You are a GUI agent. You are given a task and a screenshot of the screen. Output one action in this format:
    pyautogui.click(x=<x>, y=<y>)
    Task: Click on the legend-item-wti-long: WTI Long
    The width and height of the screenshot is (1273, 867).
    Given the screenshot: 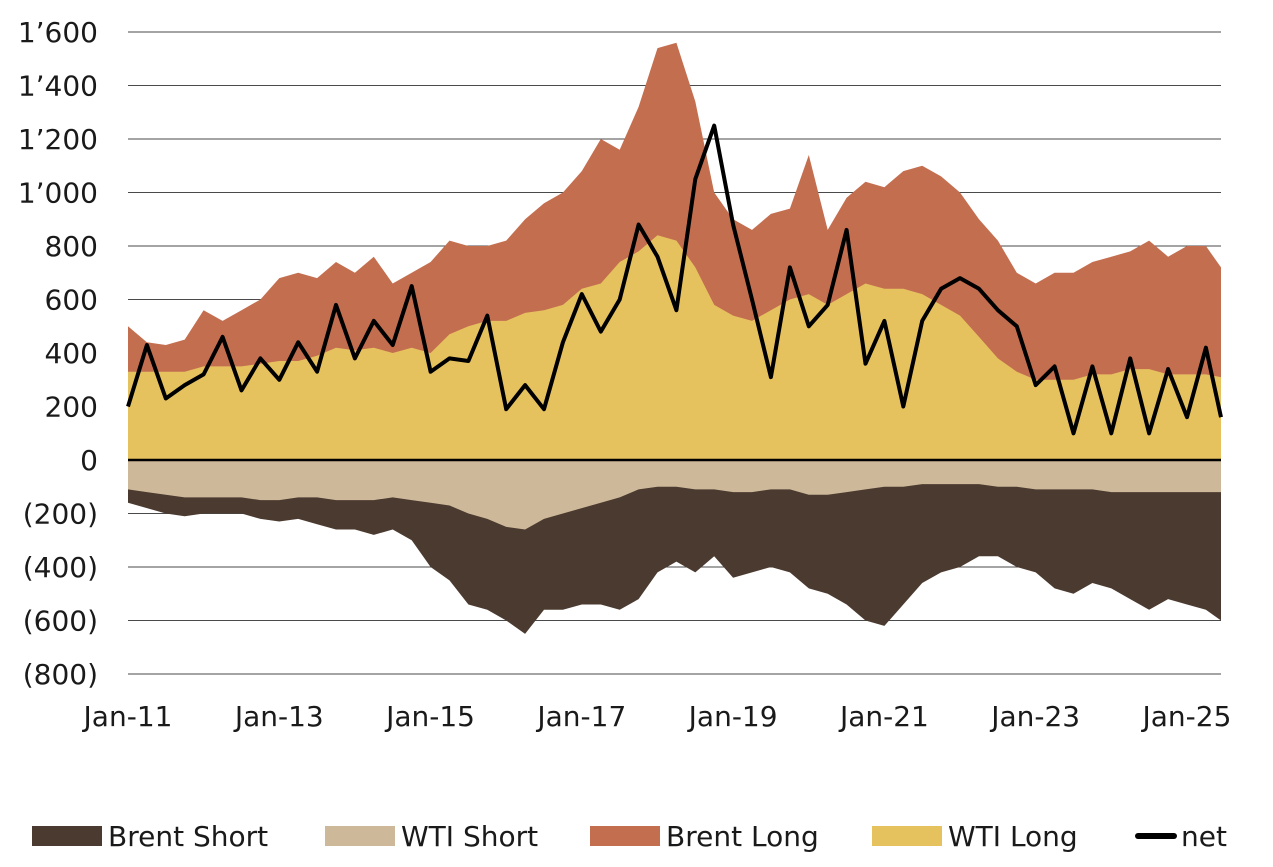 What is the action you would take?
    pyautogui.click(x=975, y=836)
    